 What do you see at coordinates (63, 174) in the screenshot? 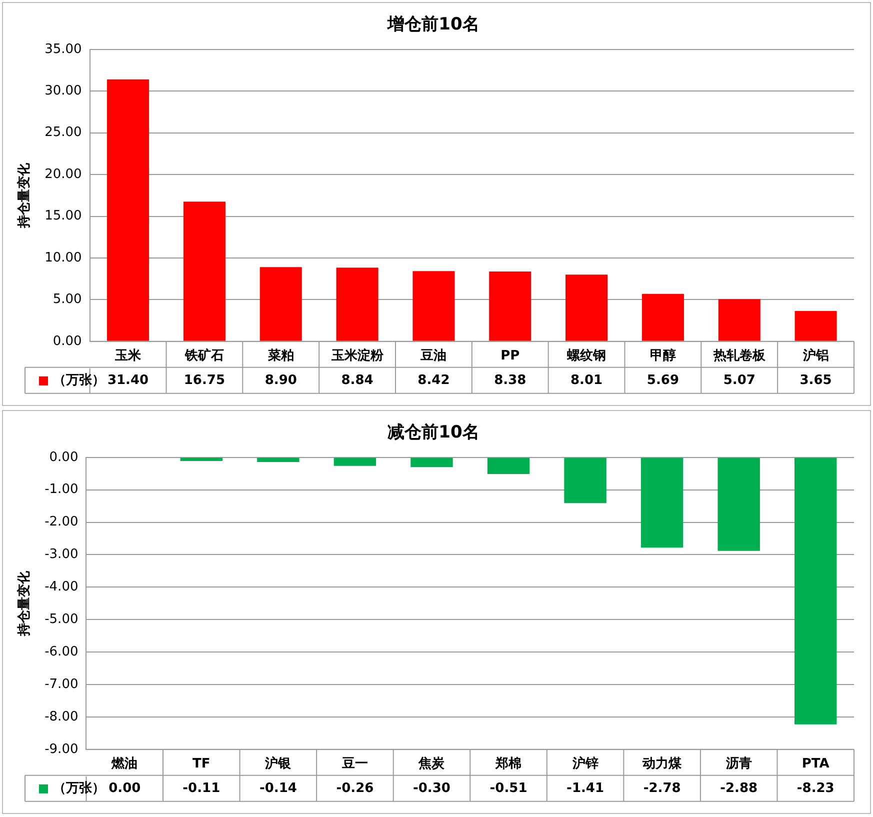
I see `y-tick-label: 20.00` at bounding box center [63, 174].